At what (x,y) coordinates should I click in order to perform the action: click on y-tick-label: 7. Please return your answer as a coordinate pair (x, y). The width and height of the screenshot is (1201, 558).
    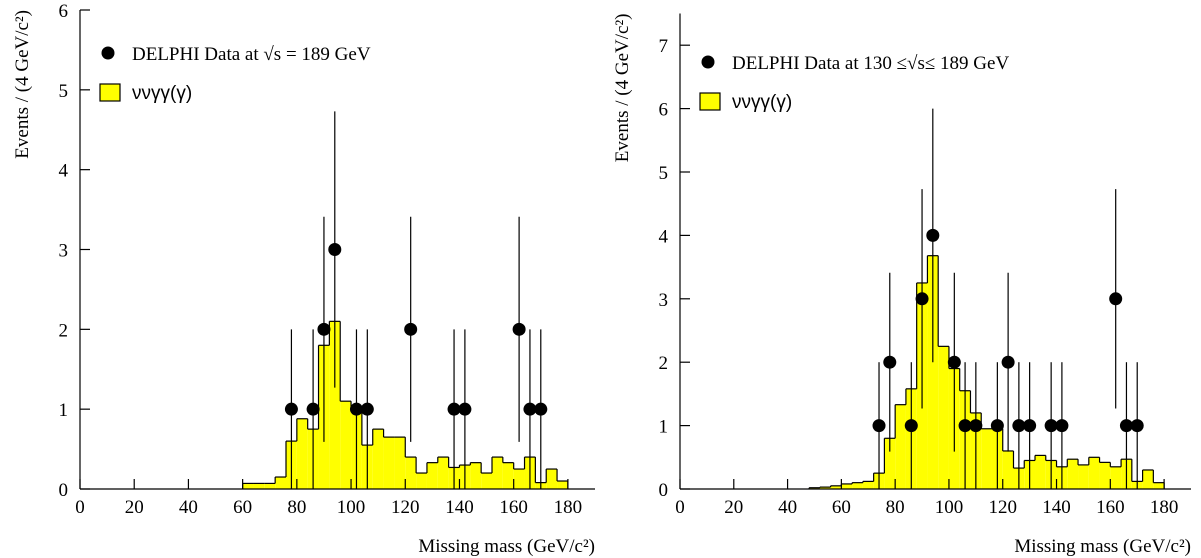
    Looking at the image, I should click on (664, 46).